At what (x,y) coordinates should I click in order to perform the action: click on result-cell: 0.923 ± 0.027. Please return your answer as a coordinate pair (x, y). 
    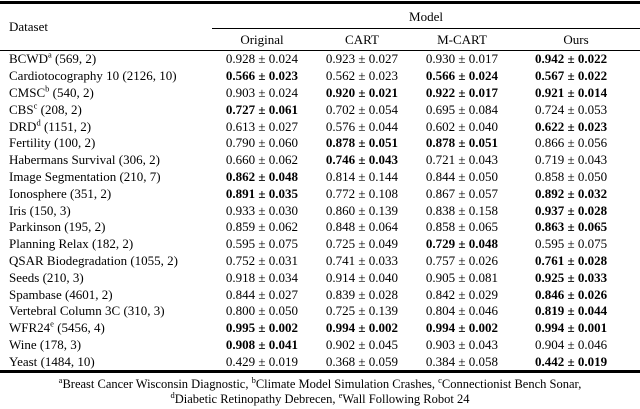
    Looking at the image, I should click on (362, 59).